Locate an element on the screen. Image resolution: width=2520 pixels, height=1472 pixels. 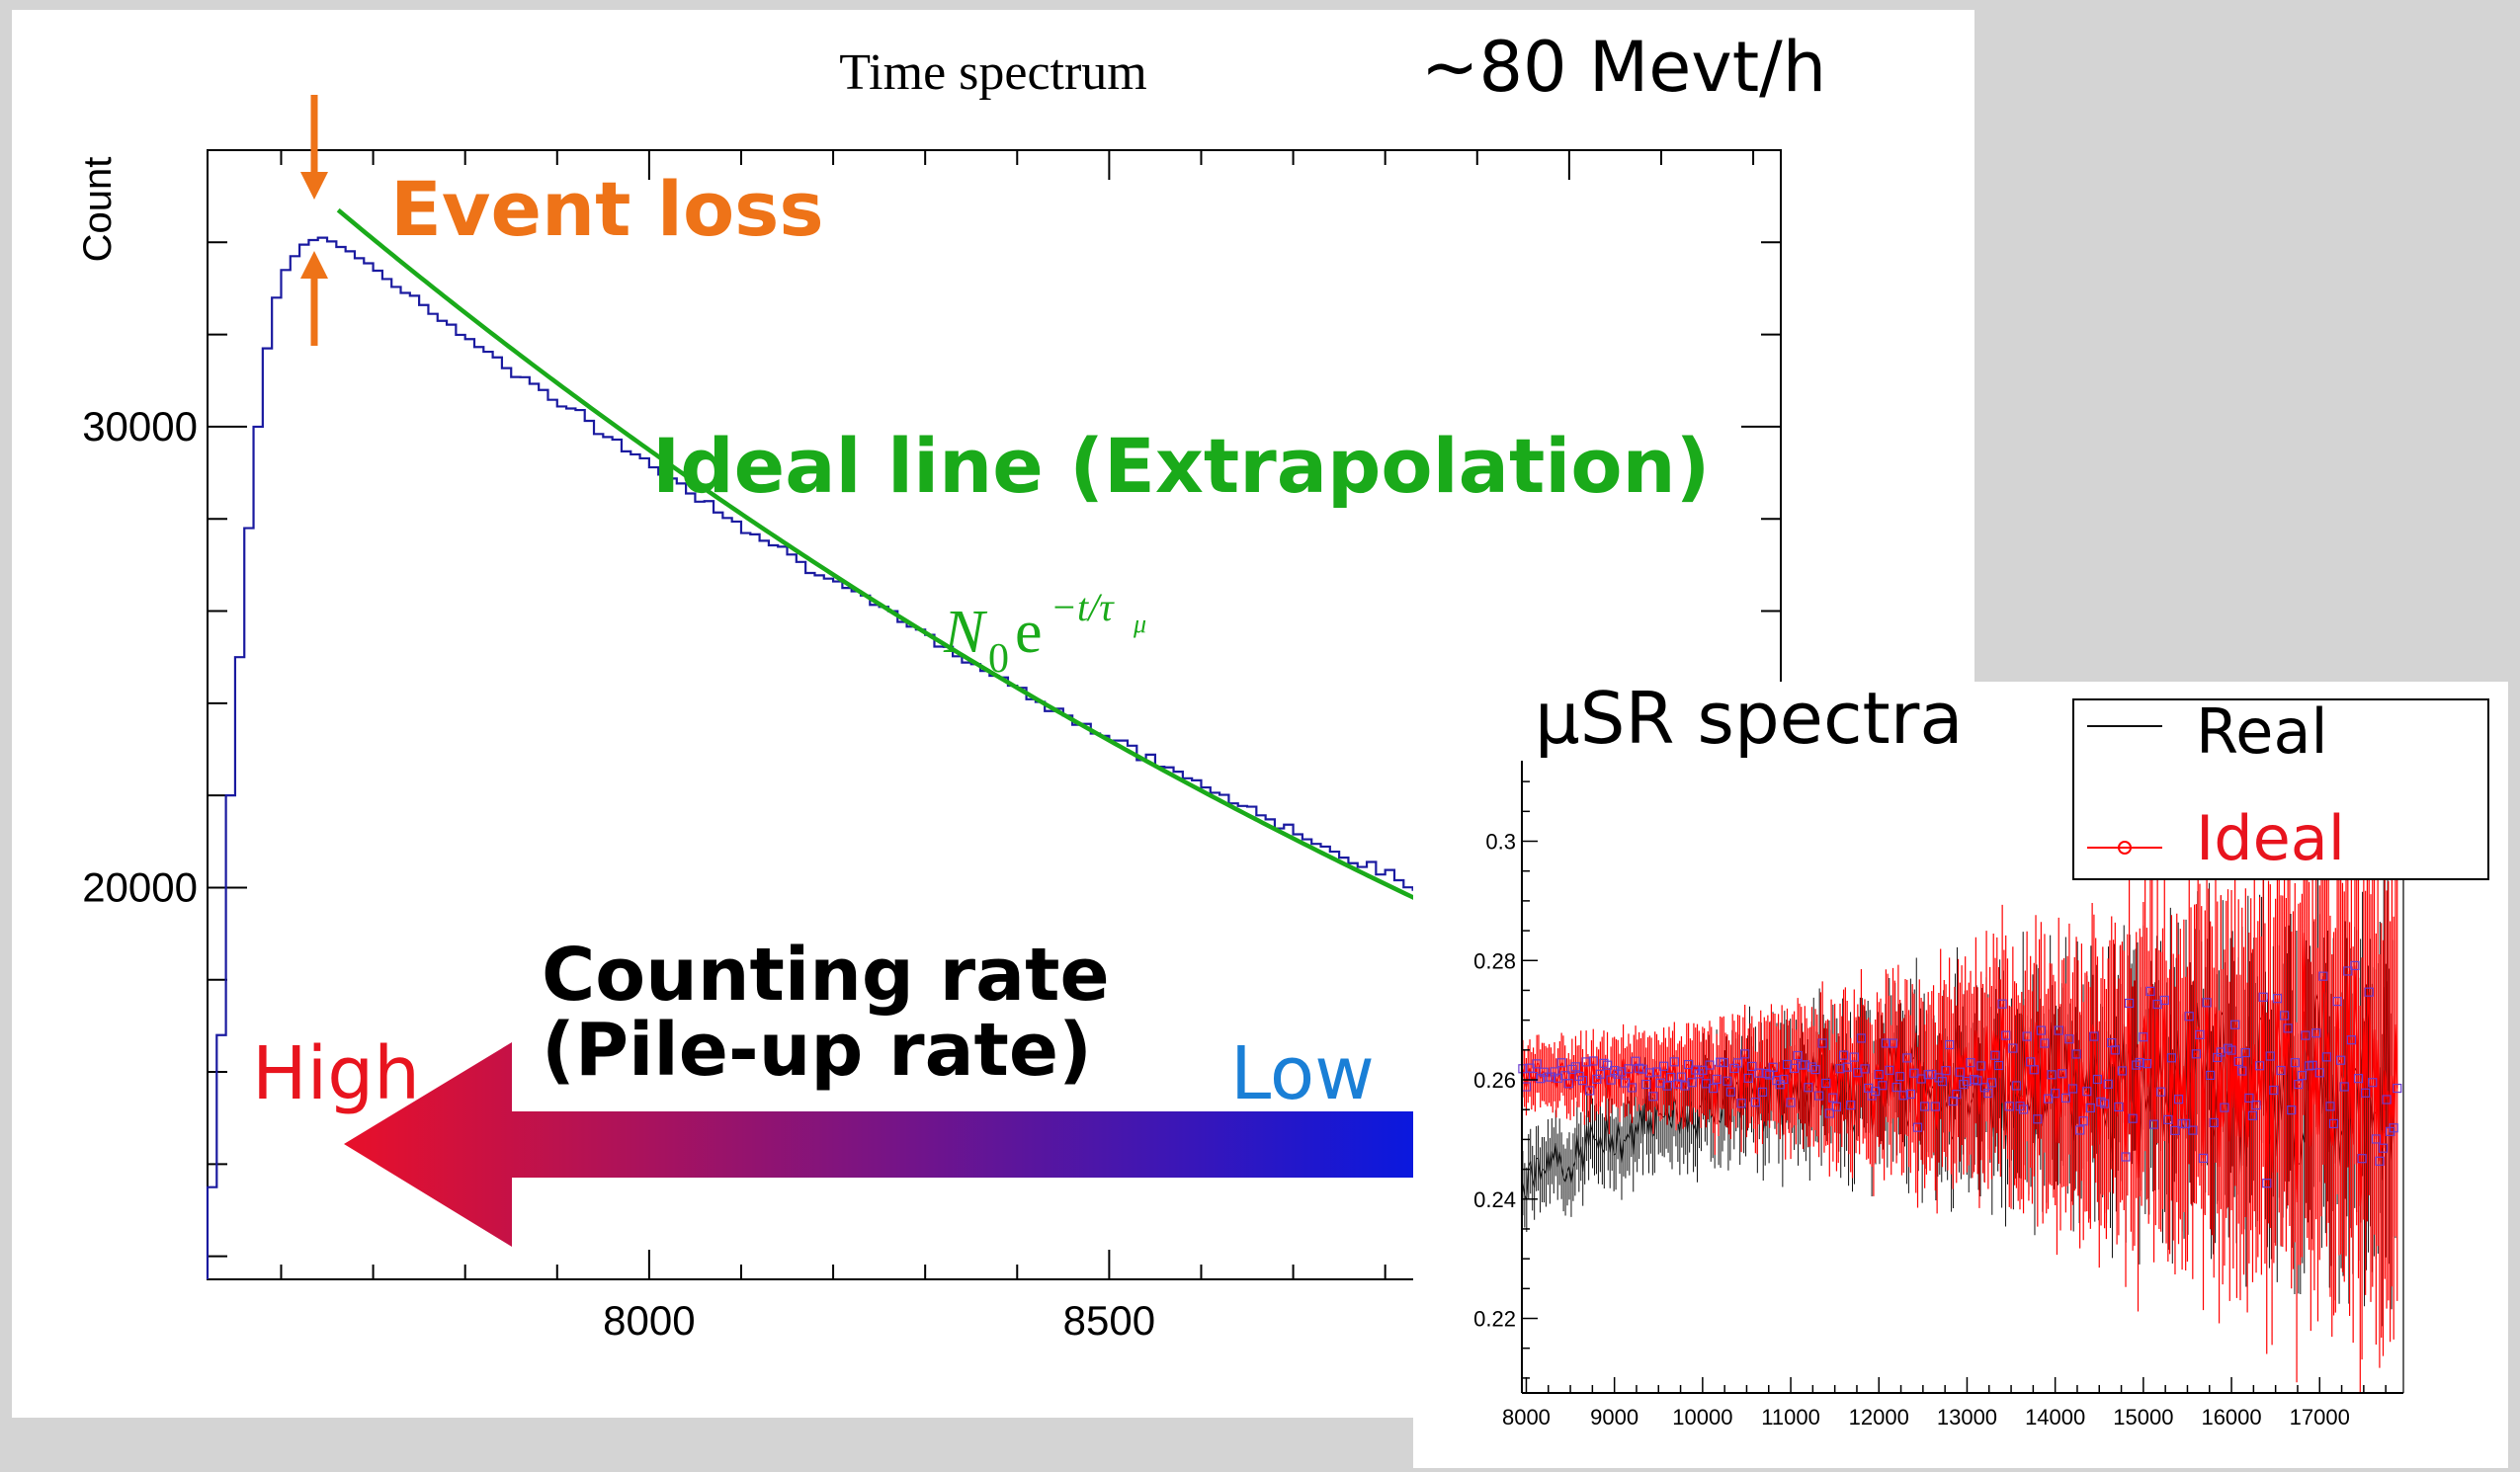
time-spectrum-title: Time spectrum is located at coordinates (993, 72).